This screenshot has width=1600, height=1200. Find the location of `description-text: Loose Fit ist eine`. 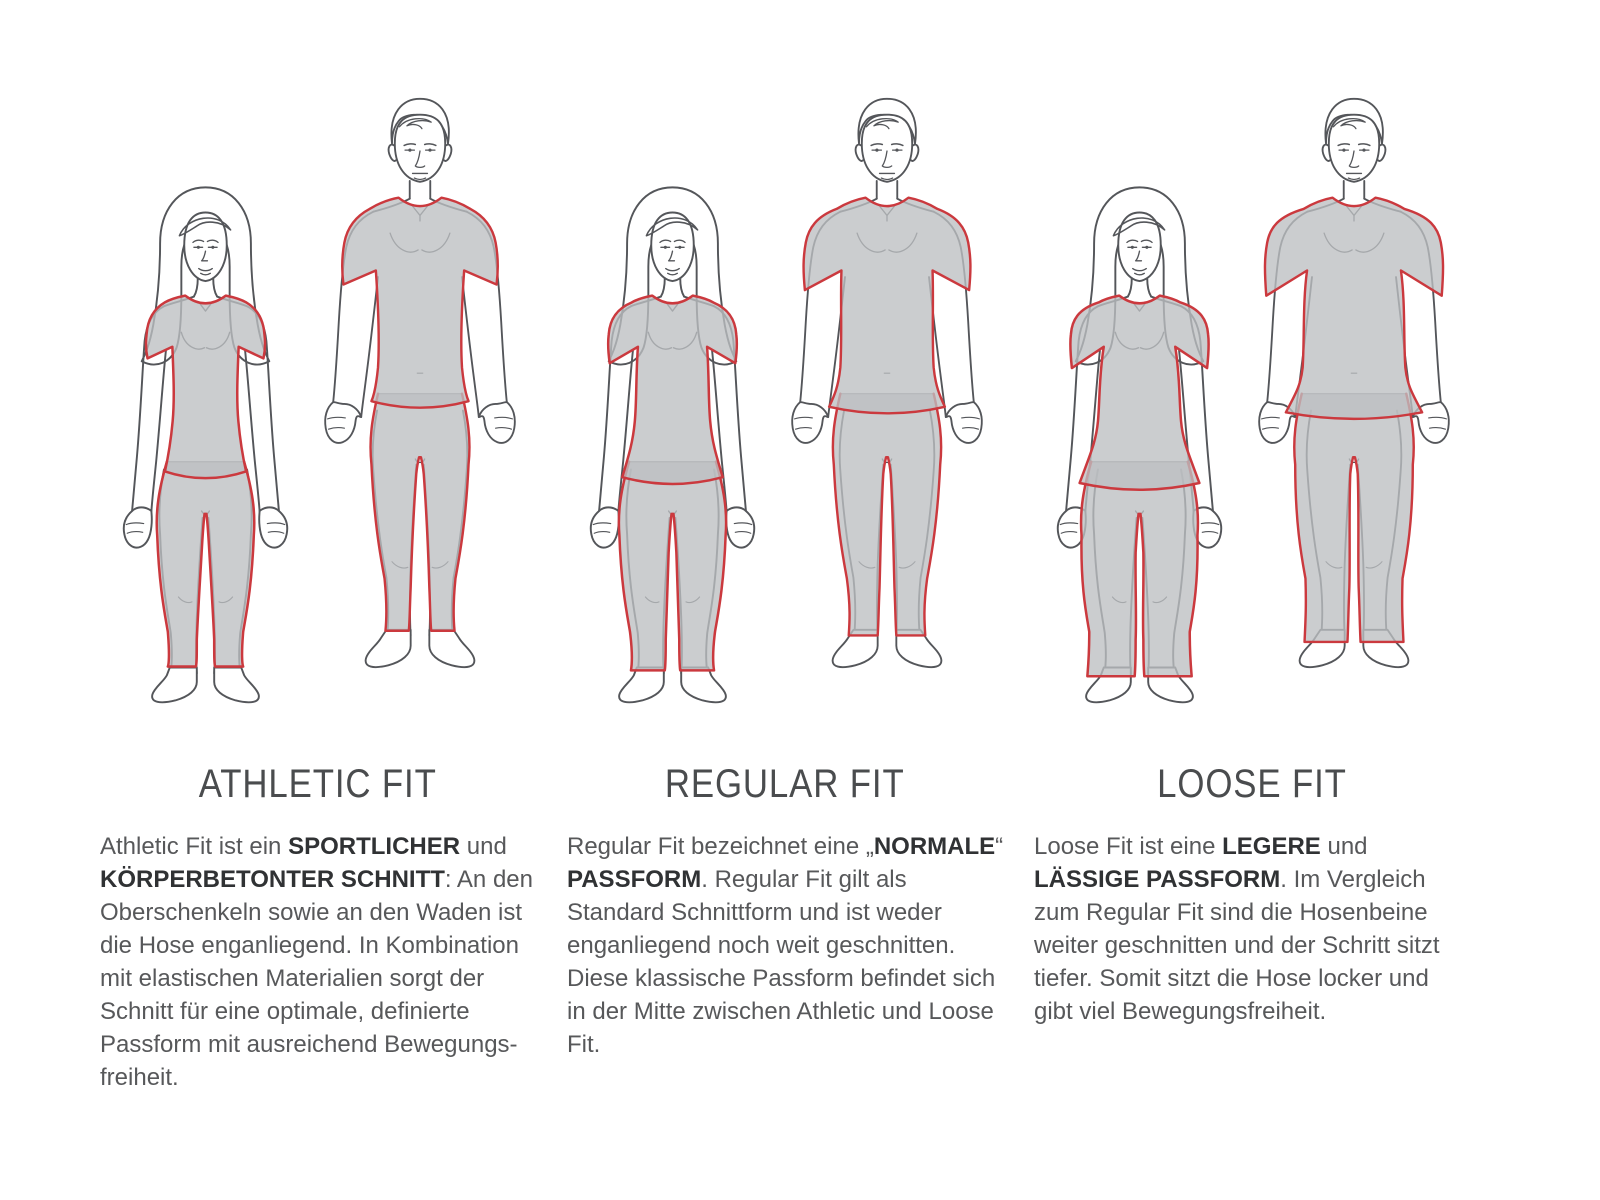

description-text: Loose Fit ist eine is located at coordinates (1128, 846).